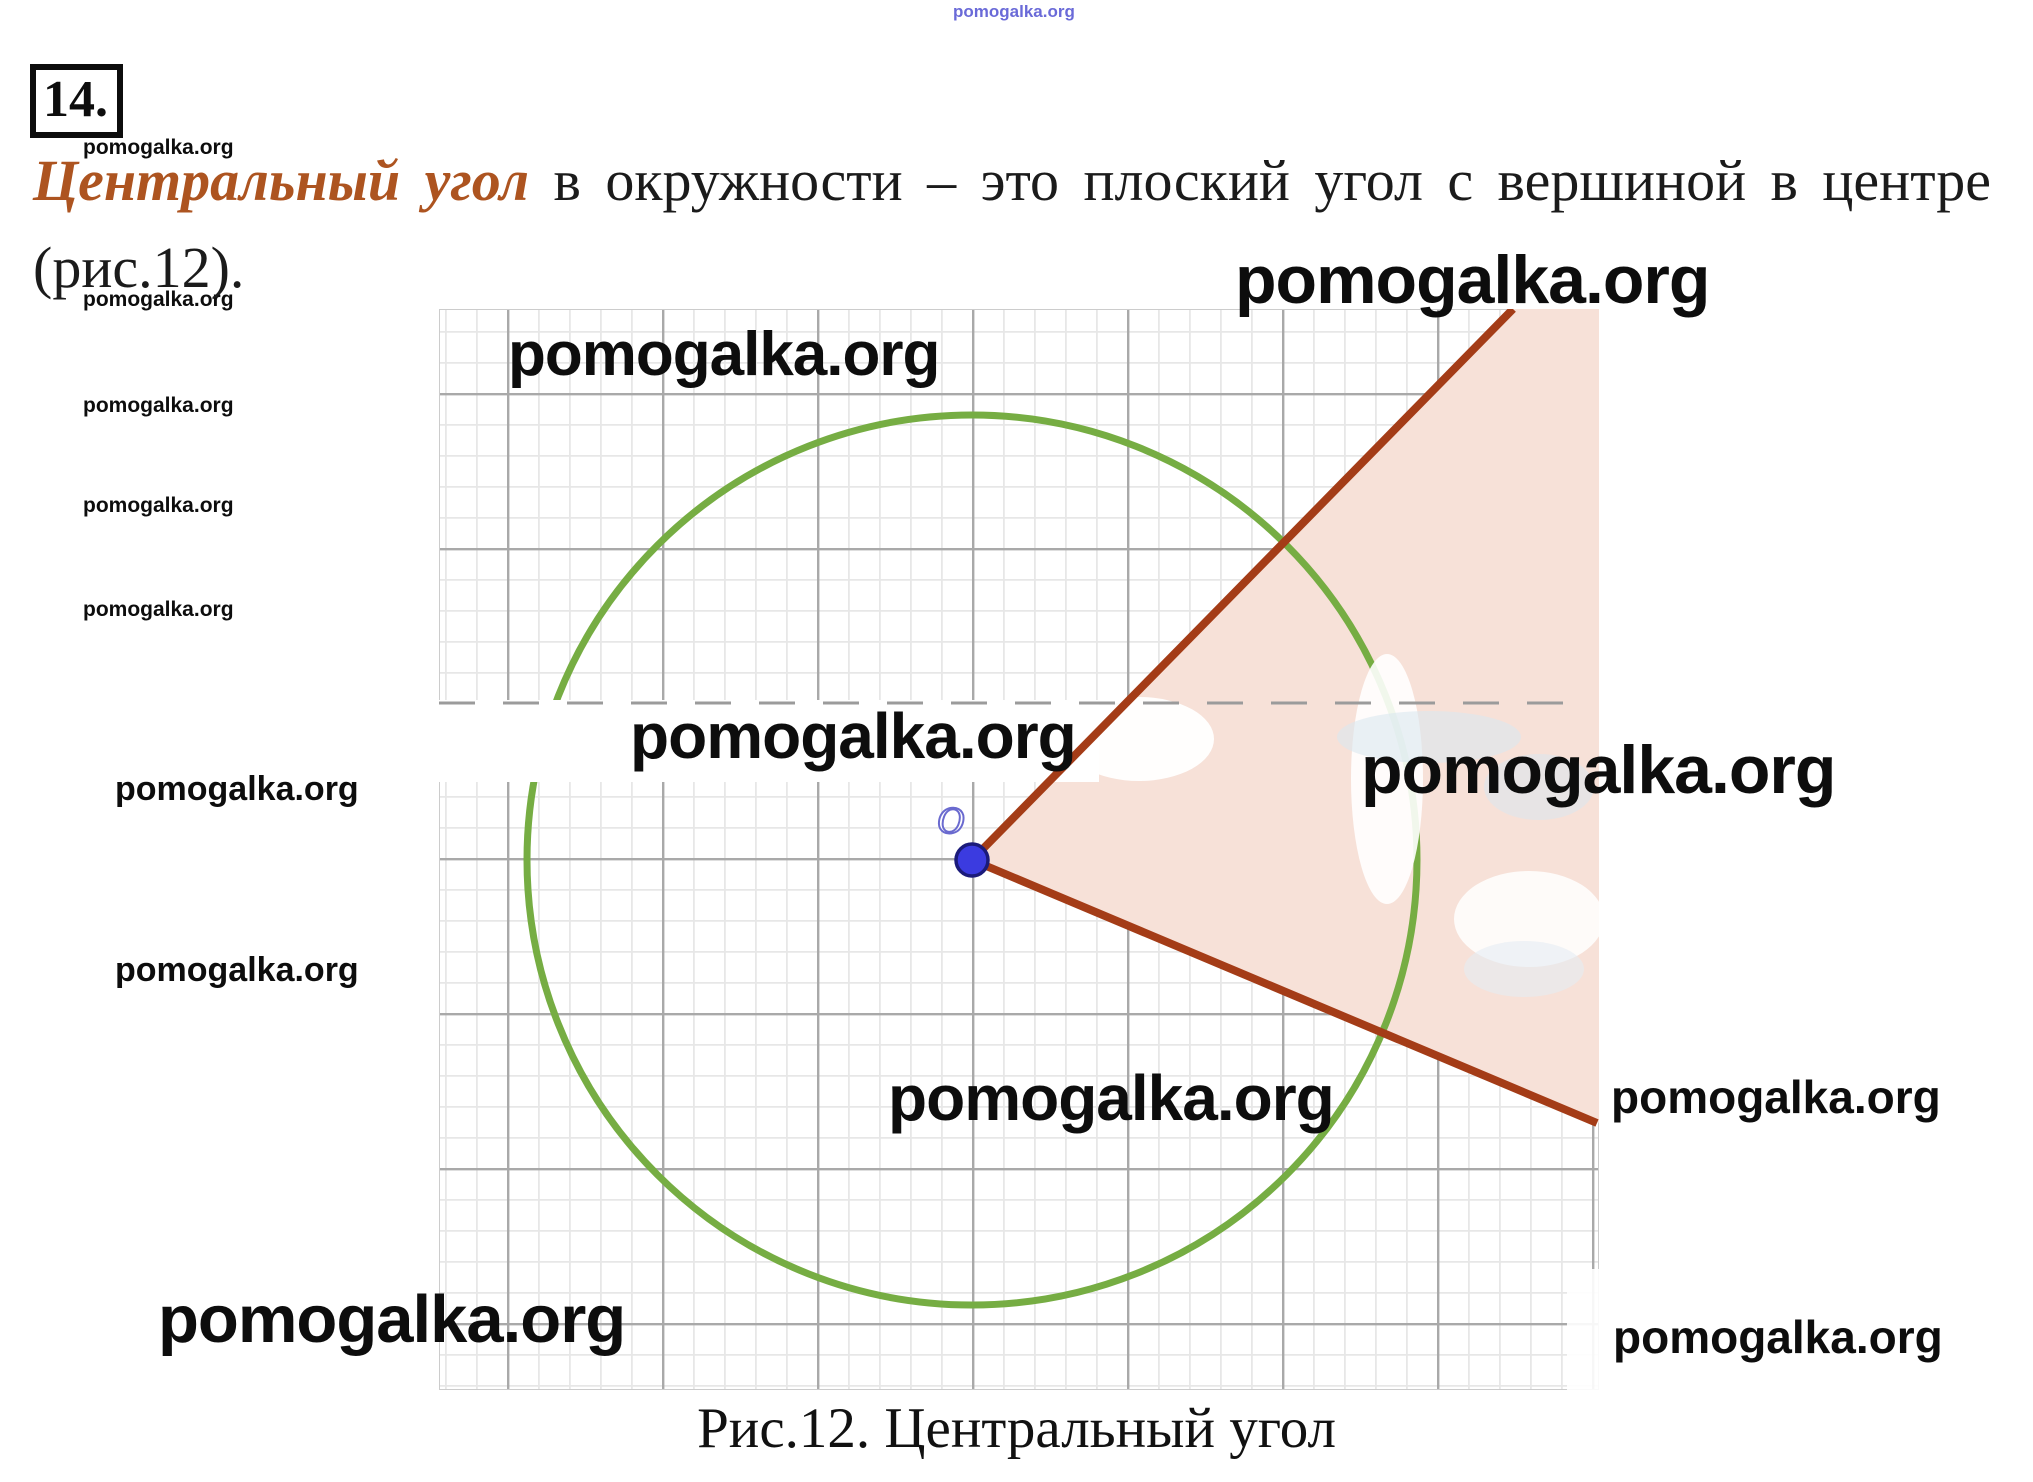  I want to click on watermark-bottom-left: pomogalka.org, so click(392, 1319).